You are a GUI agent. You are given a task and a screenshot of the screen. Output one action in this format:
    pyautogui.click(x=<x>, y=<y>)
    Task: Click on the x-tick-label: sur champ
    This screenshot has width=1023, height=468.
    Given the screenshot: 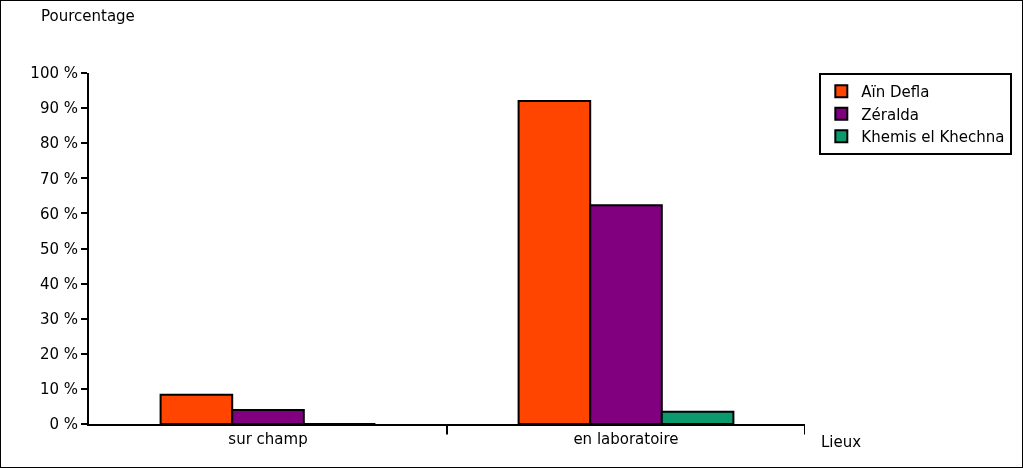 What is the action you would take?
    pyautogui.click(x=268, y=439)
    